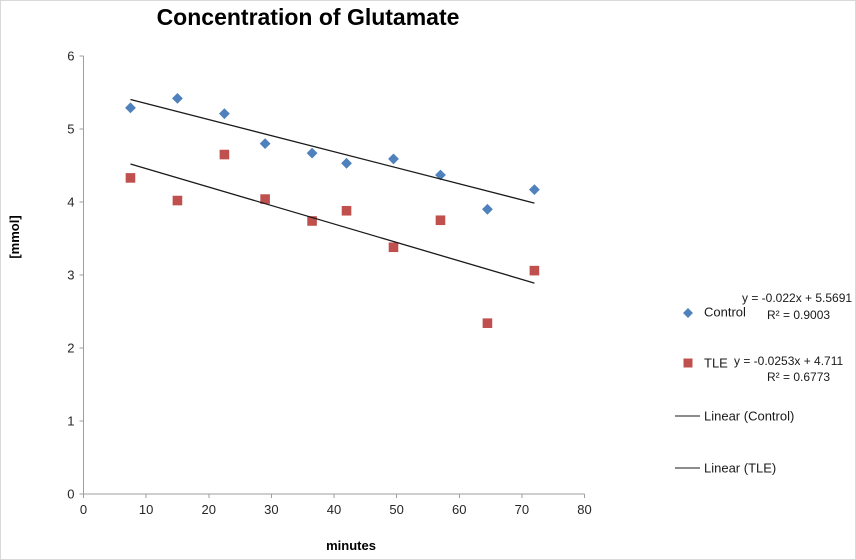  I want to click on x-tick-label: 60, so click(459, 509).